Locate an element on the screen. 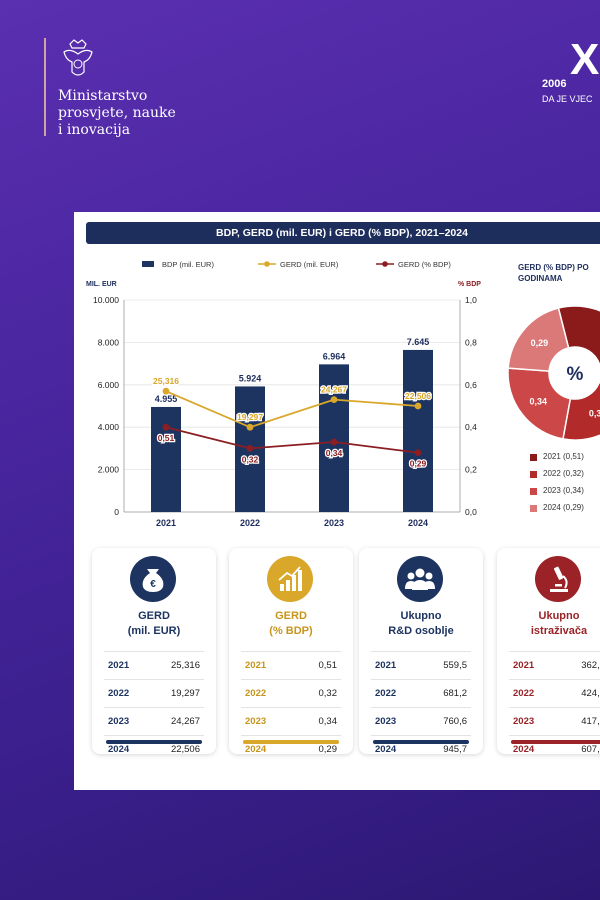 The height and width of the screenshot is (900, 600). table-row: 2021 362,3 is located at coordinates (554, 668).